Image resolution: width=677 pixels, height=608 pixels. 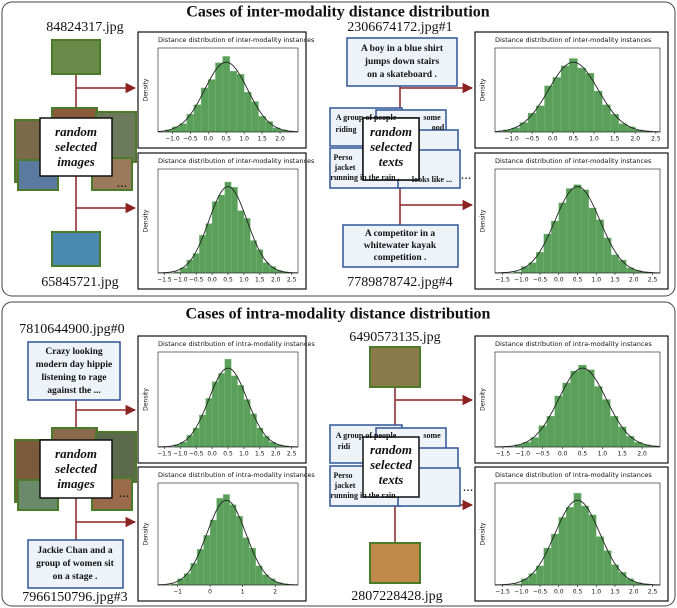 I want to click on caption: A boy in a blue shirt, so click(x=402, y=49).